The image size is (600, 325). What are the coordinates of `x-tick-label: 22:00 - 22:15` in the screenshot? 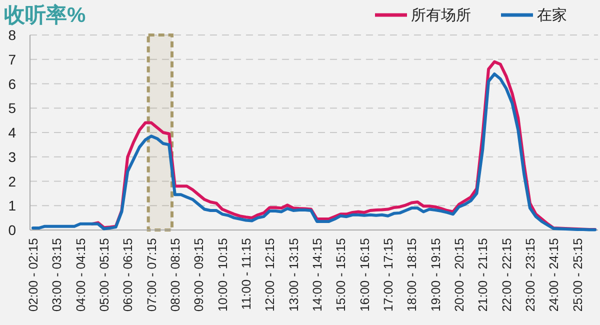 It's located at (507, 275).